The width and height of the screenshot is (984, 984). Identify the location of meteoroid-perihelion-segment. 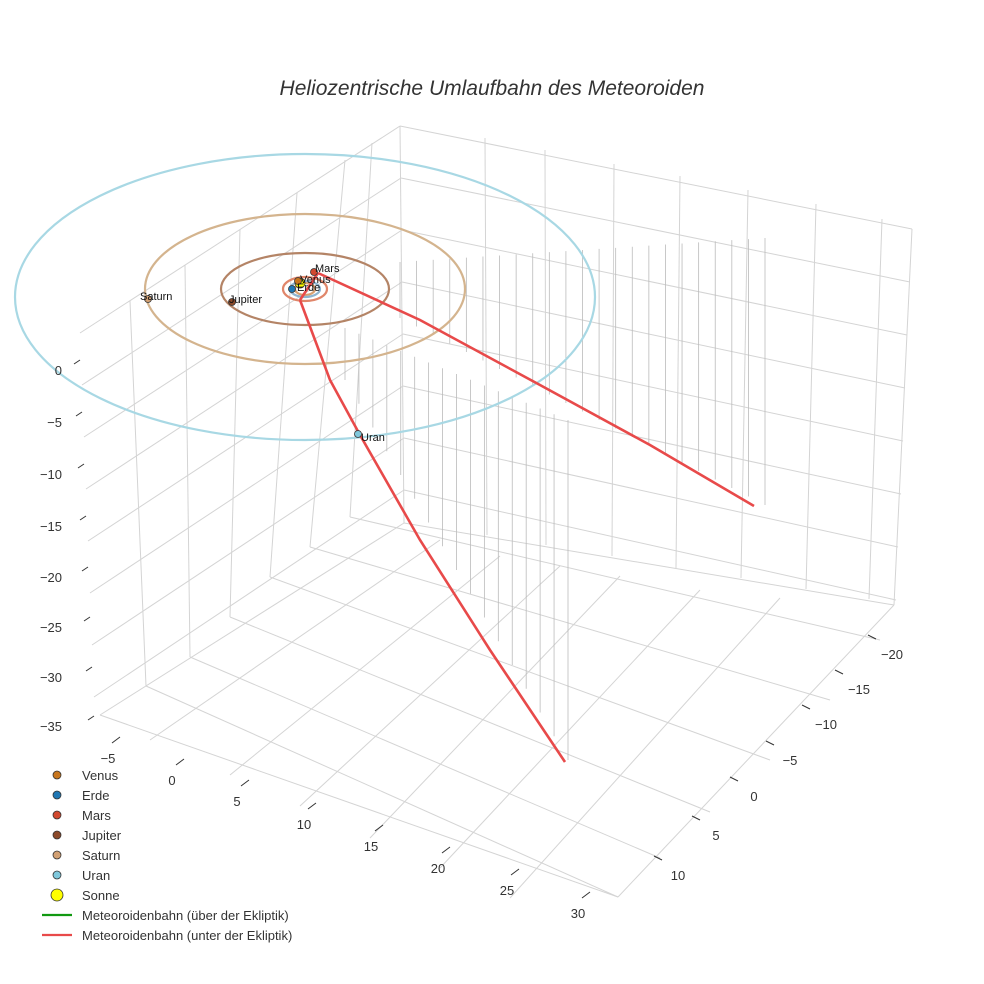
(309, 286).